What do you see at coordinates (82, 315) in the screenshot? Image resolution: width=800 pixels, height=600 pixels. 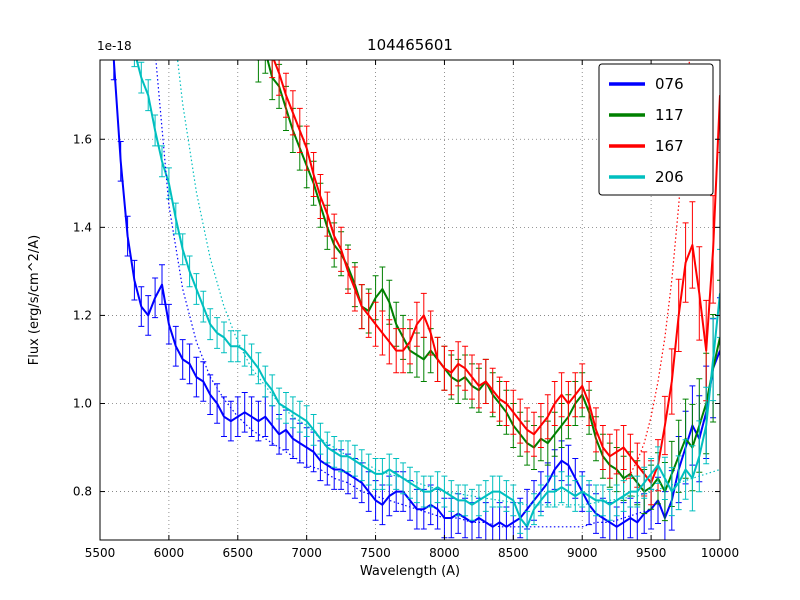 I see `y-tick-label: 1.2` at bounding box center [82, 315].